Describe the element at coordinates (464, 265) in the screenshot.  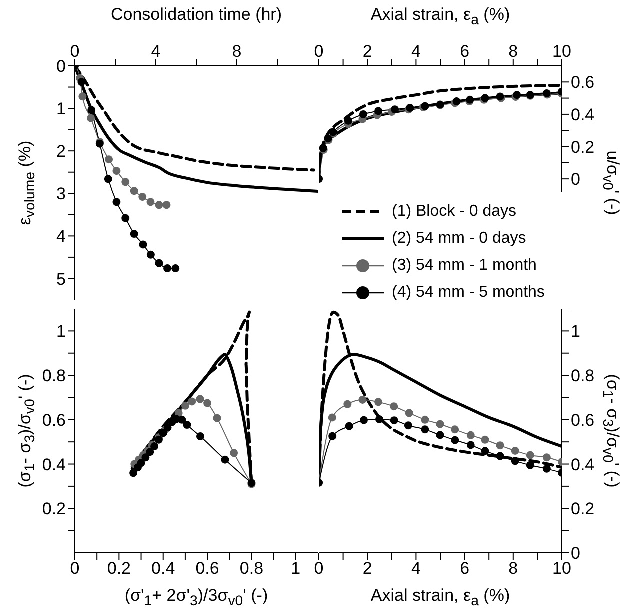
I see `legend-label: (3) 54 mm - 1 month` at that location.